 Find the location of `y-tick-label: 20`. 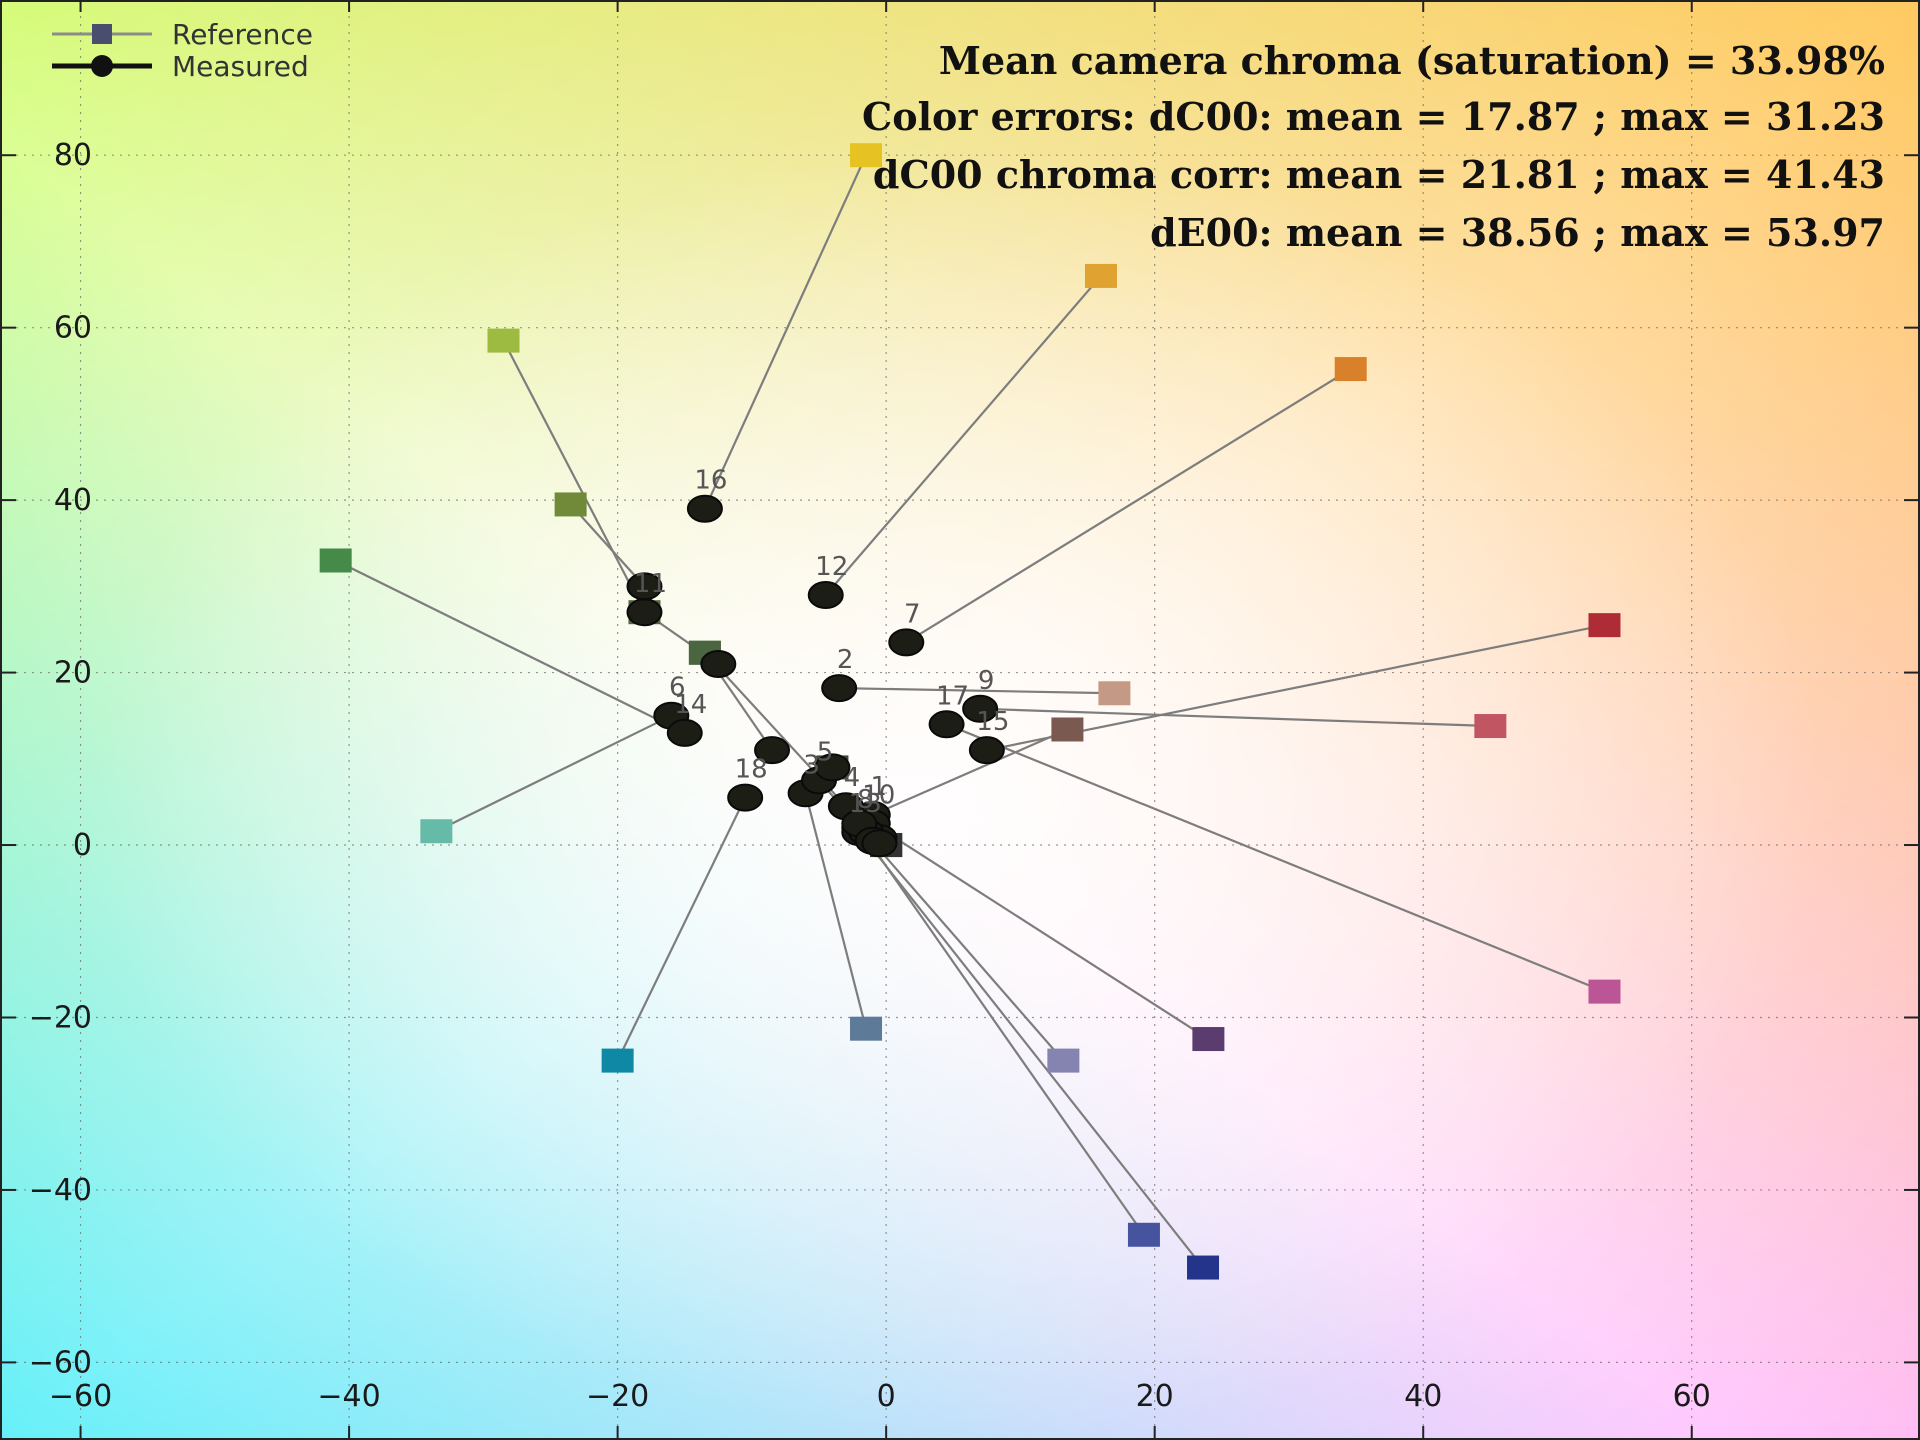

y-tick-label: 20 is located at coordinates (73, 673).